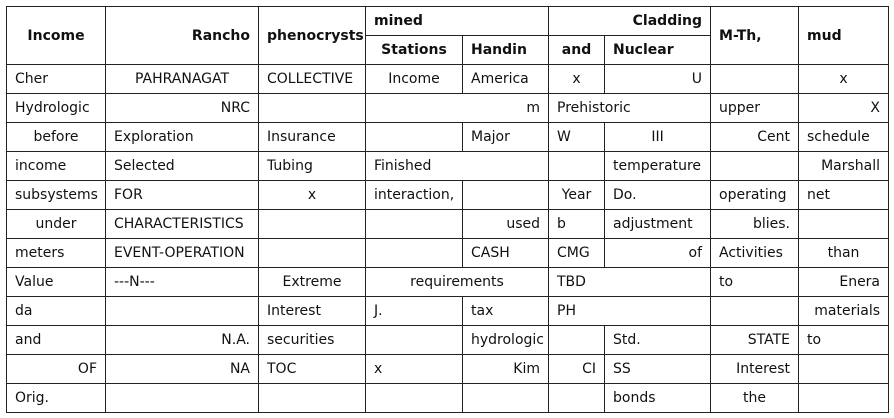 This screenshot has height=418, width=894. Describe the element at coordinates (505, 50) in the screenshot. I see `header-handin: Handin` at that location.